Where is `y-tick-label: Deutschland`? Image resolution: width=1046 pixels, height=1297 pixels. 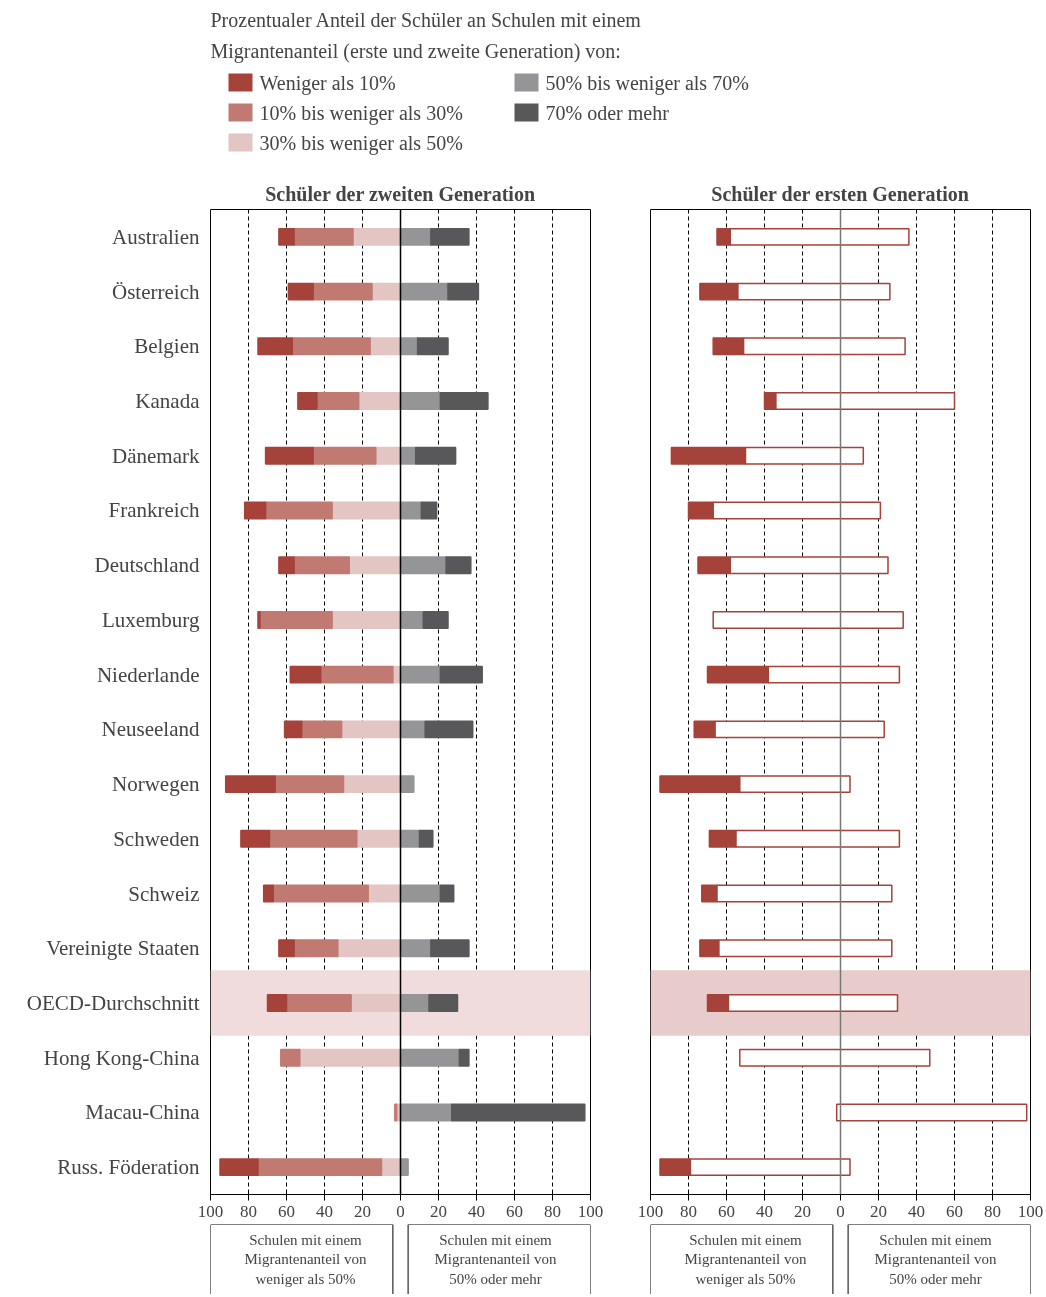
y-tick-label: Deutschland is located at coordinates (147, 565).